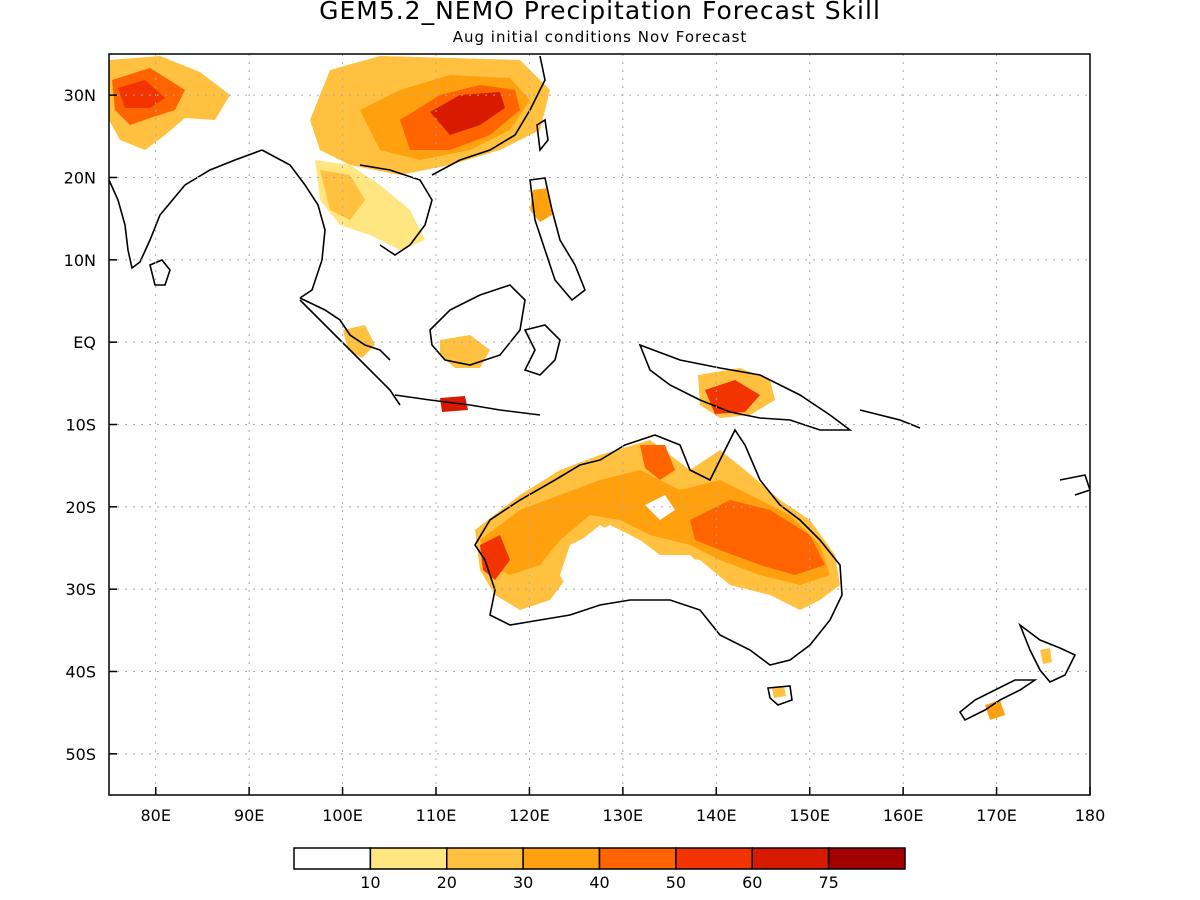  I want to click on lon-tick-label: 170E, so click(996, 815).